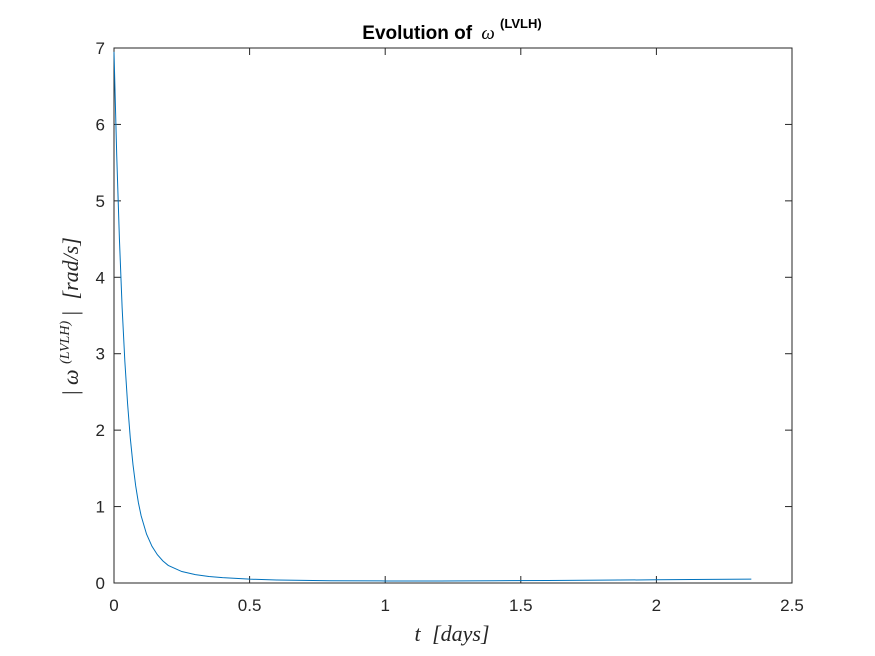  What do you see at coordinates (100, 507) in the screenshot?
I see `y-tick-label: 1` at bounding box center [100, 507].